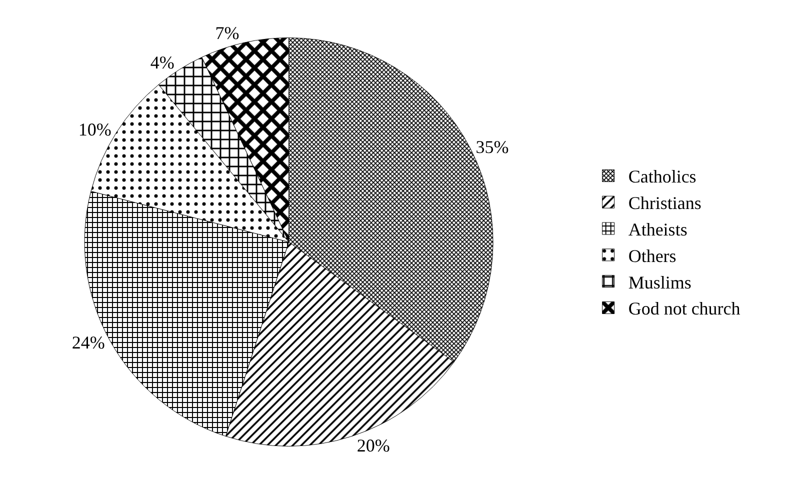 Image resolution: width=798 pixels, height=484 pixels. What do you see at coordinates (660, 282) in the screenshot?
I see `legend-label: Muslims` at bounding box center [660, 282].